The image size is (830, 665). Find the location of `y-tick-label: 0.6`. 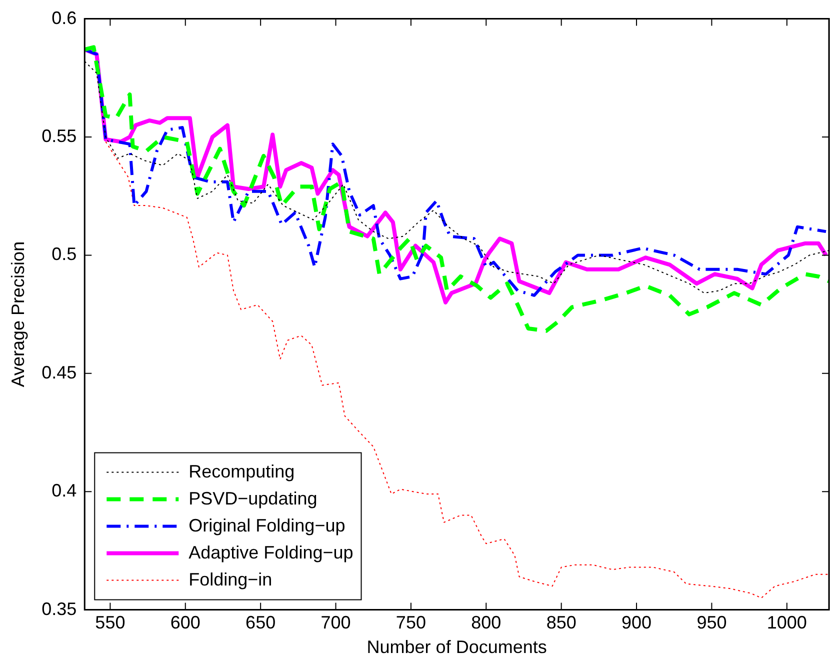

y-tick-label: 0.6 is located at coordinates (64, 18).